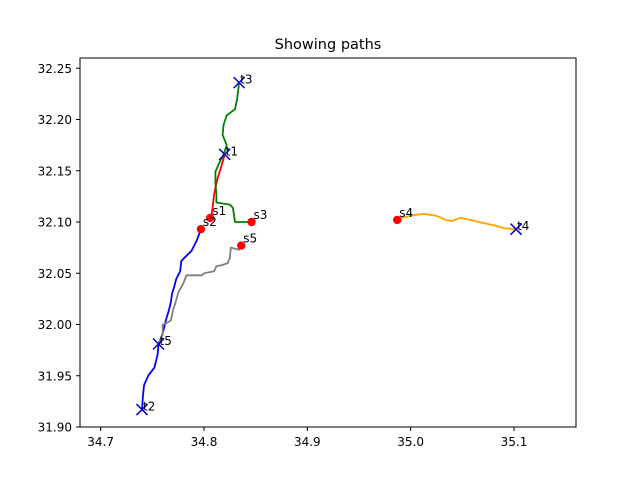 Image resolution: width=640 pixels, height=480 pixels. Describe the element at coordinates (55, 428) in the screenshot. I see `y-tick-label: 31.90` at that location.